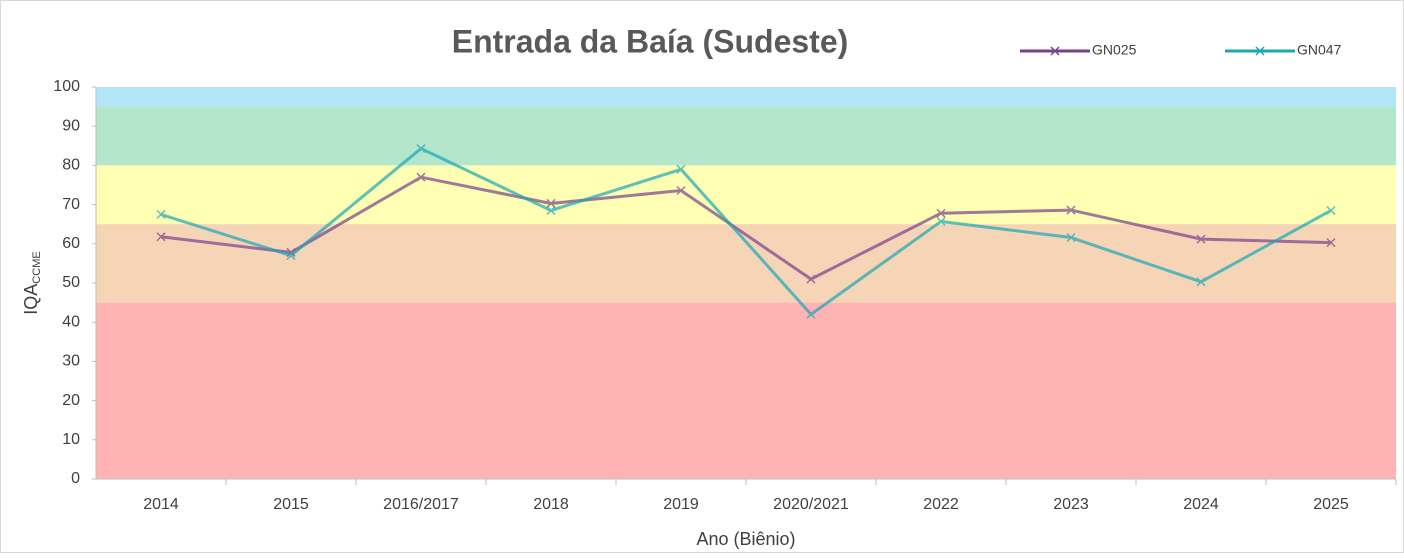 The width and height of the screenshot is (1404, 558). Describe the element at coordinates (1331, 504) in the screenshot. I see `x-tick-label: 2025` at that location.